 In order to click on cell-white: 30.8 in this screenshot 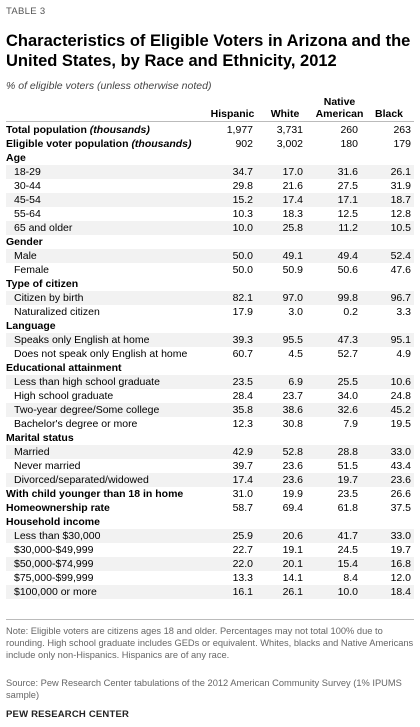, I will do `click(292, 424)`.